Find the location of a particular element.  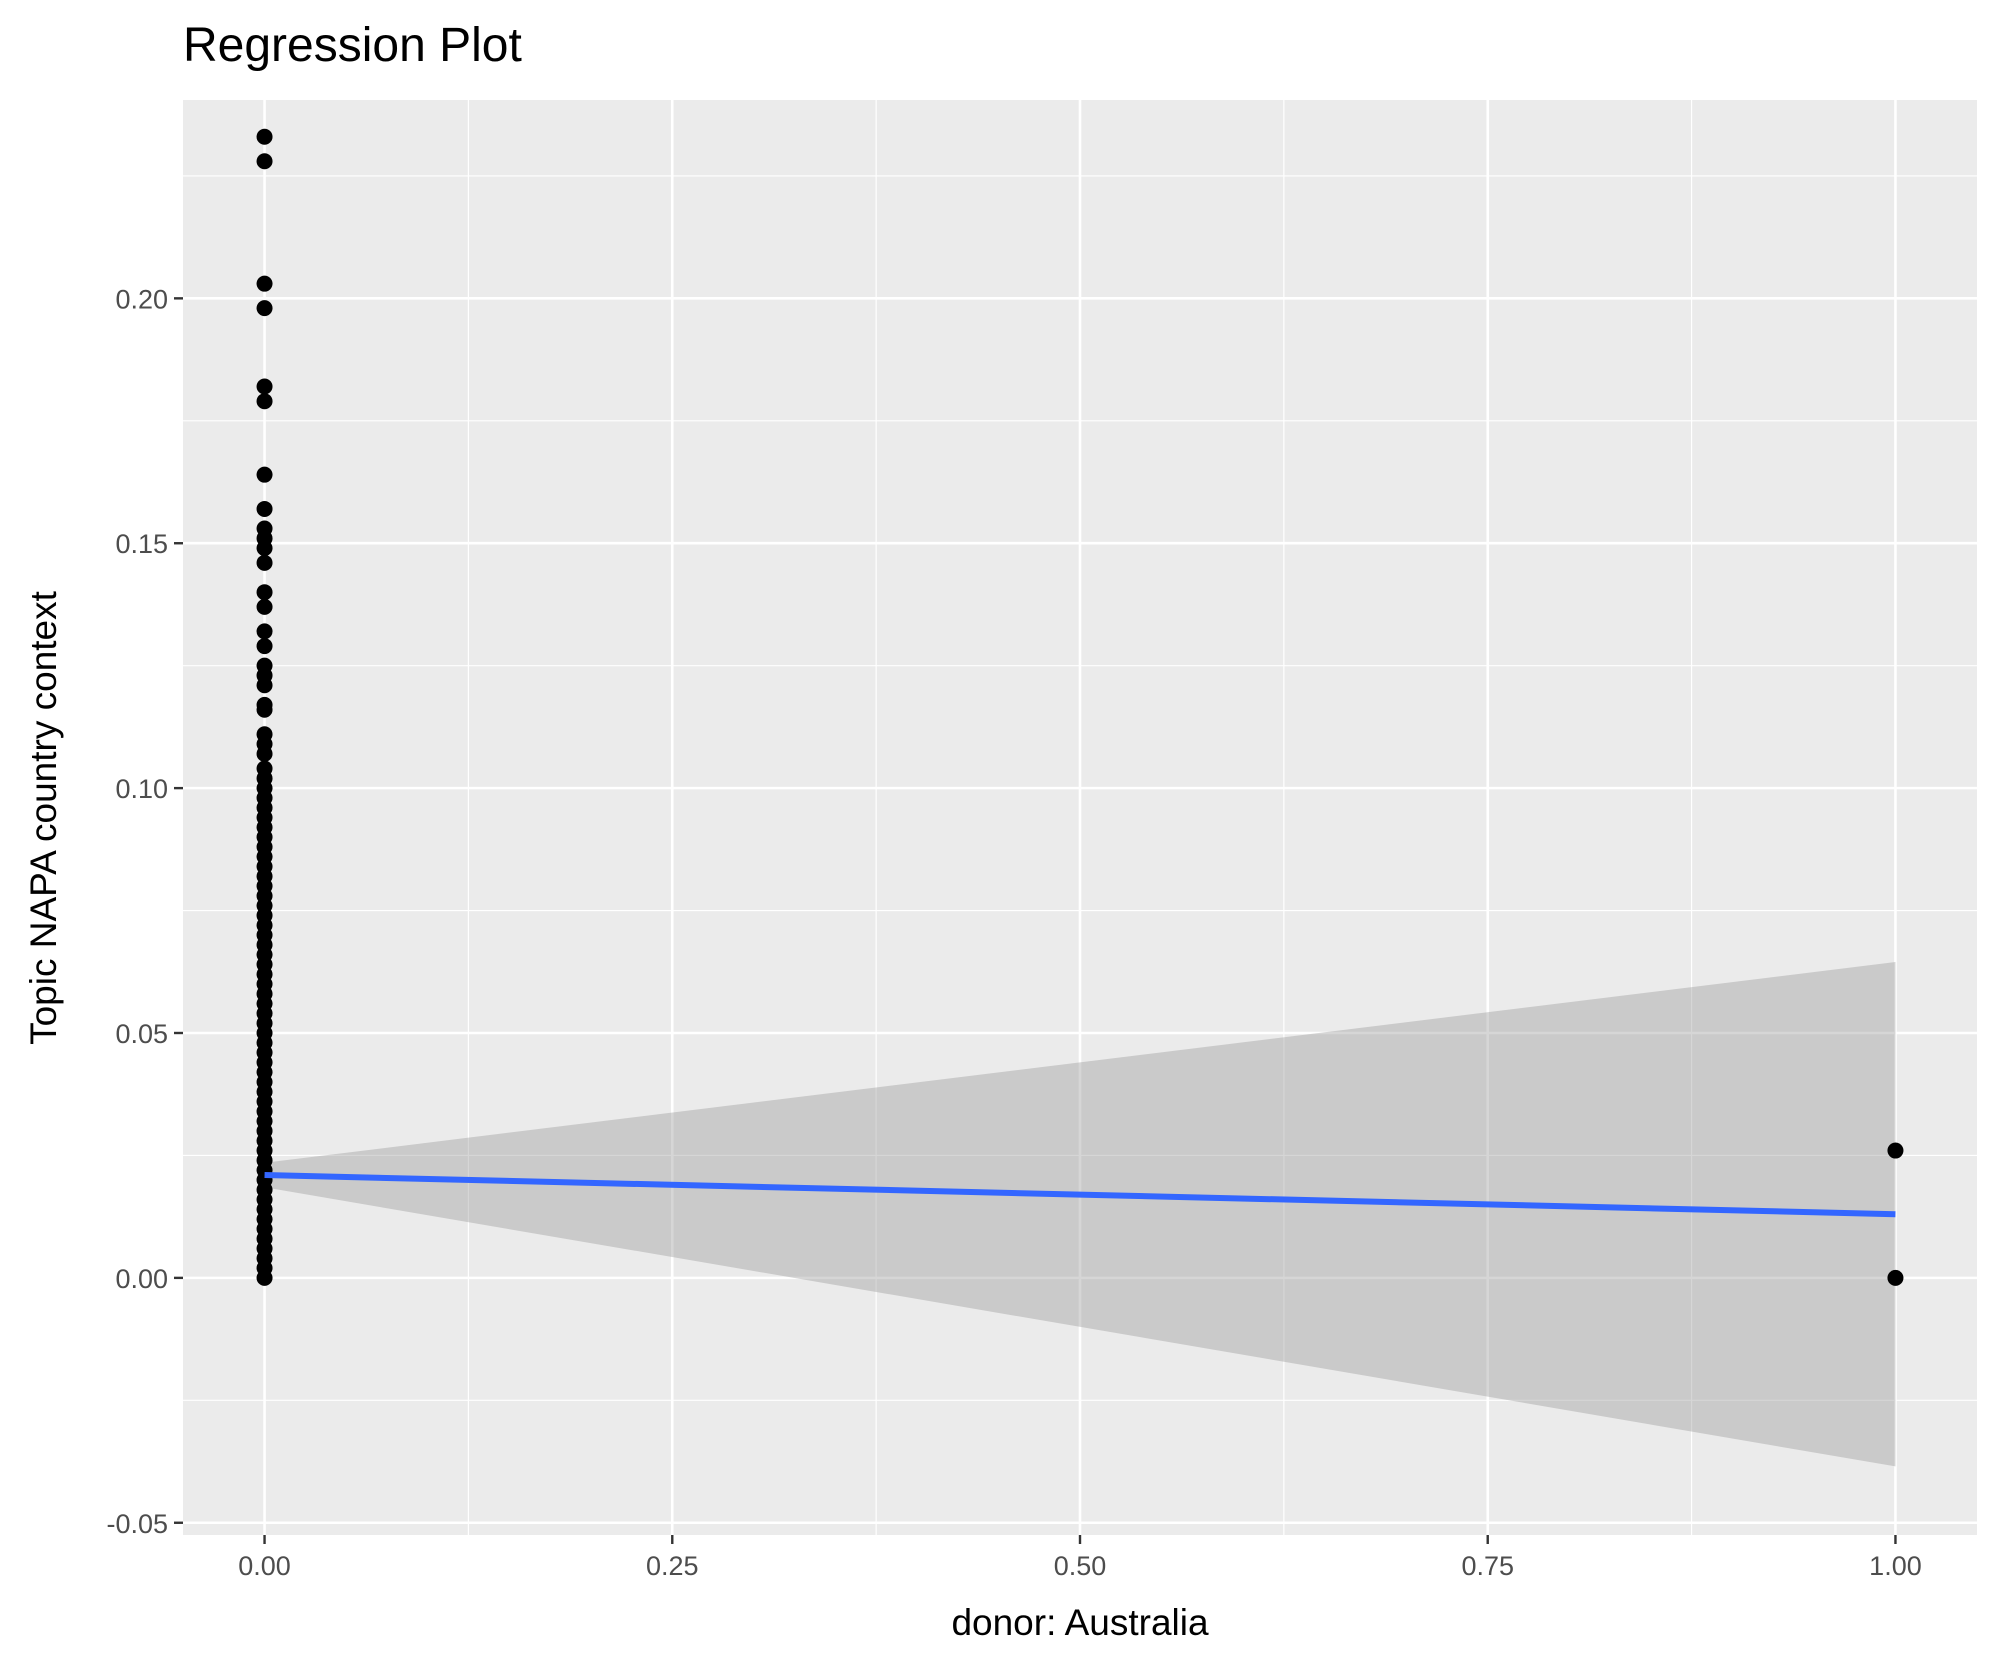

x-tick-label: 1.00 is located at coordinates (1895, 1566).